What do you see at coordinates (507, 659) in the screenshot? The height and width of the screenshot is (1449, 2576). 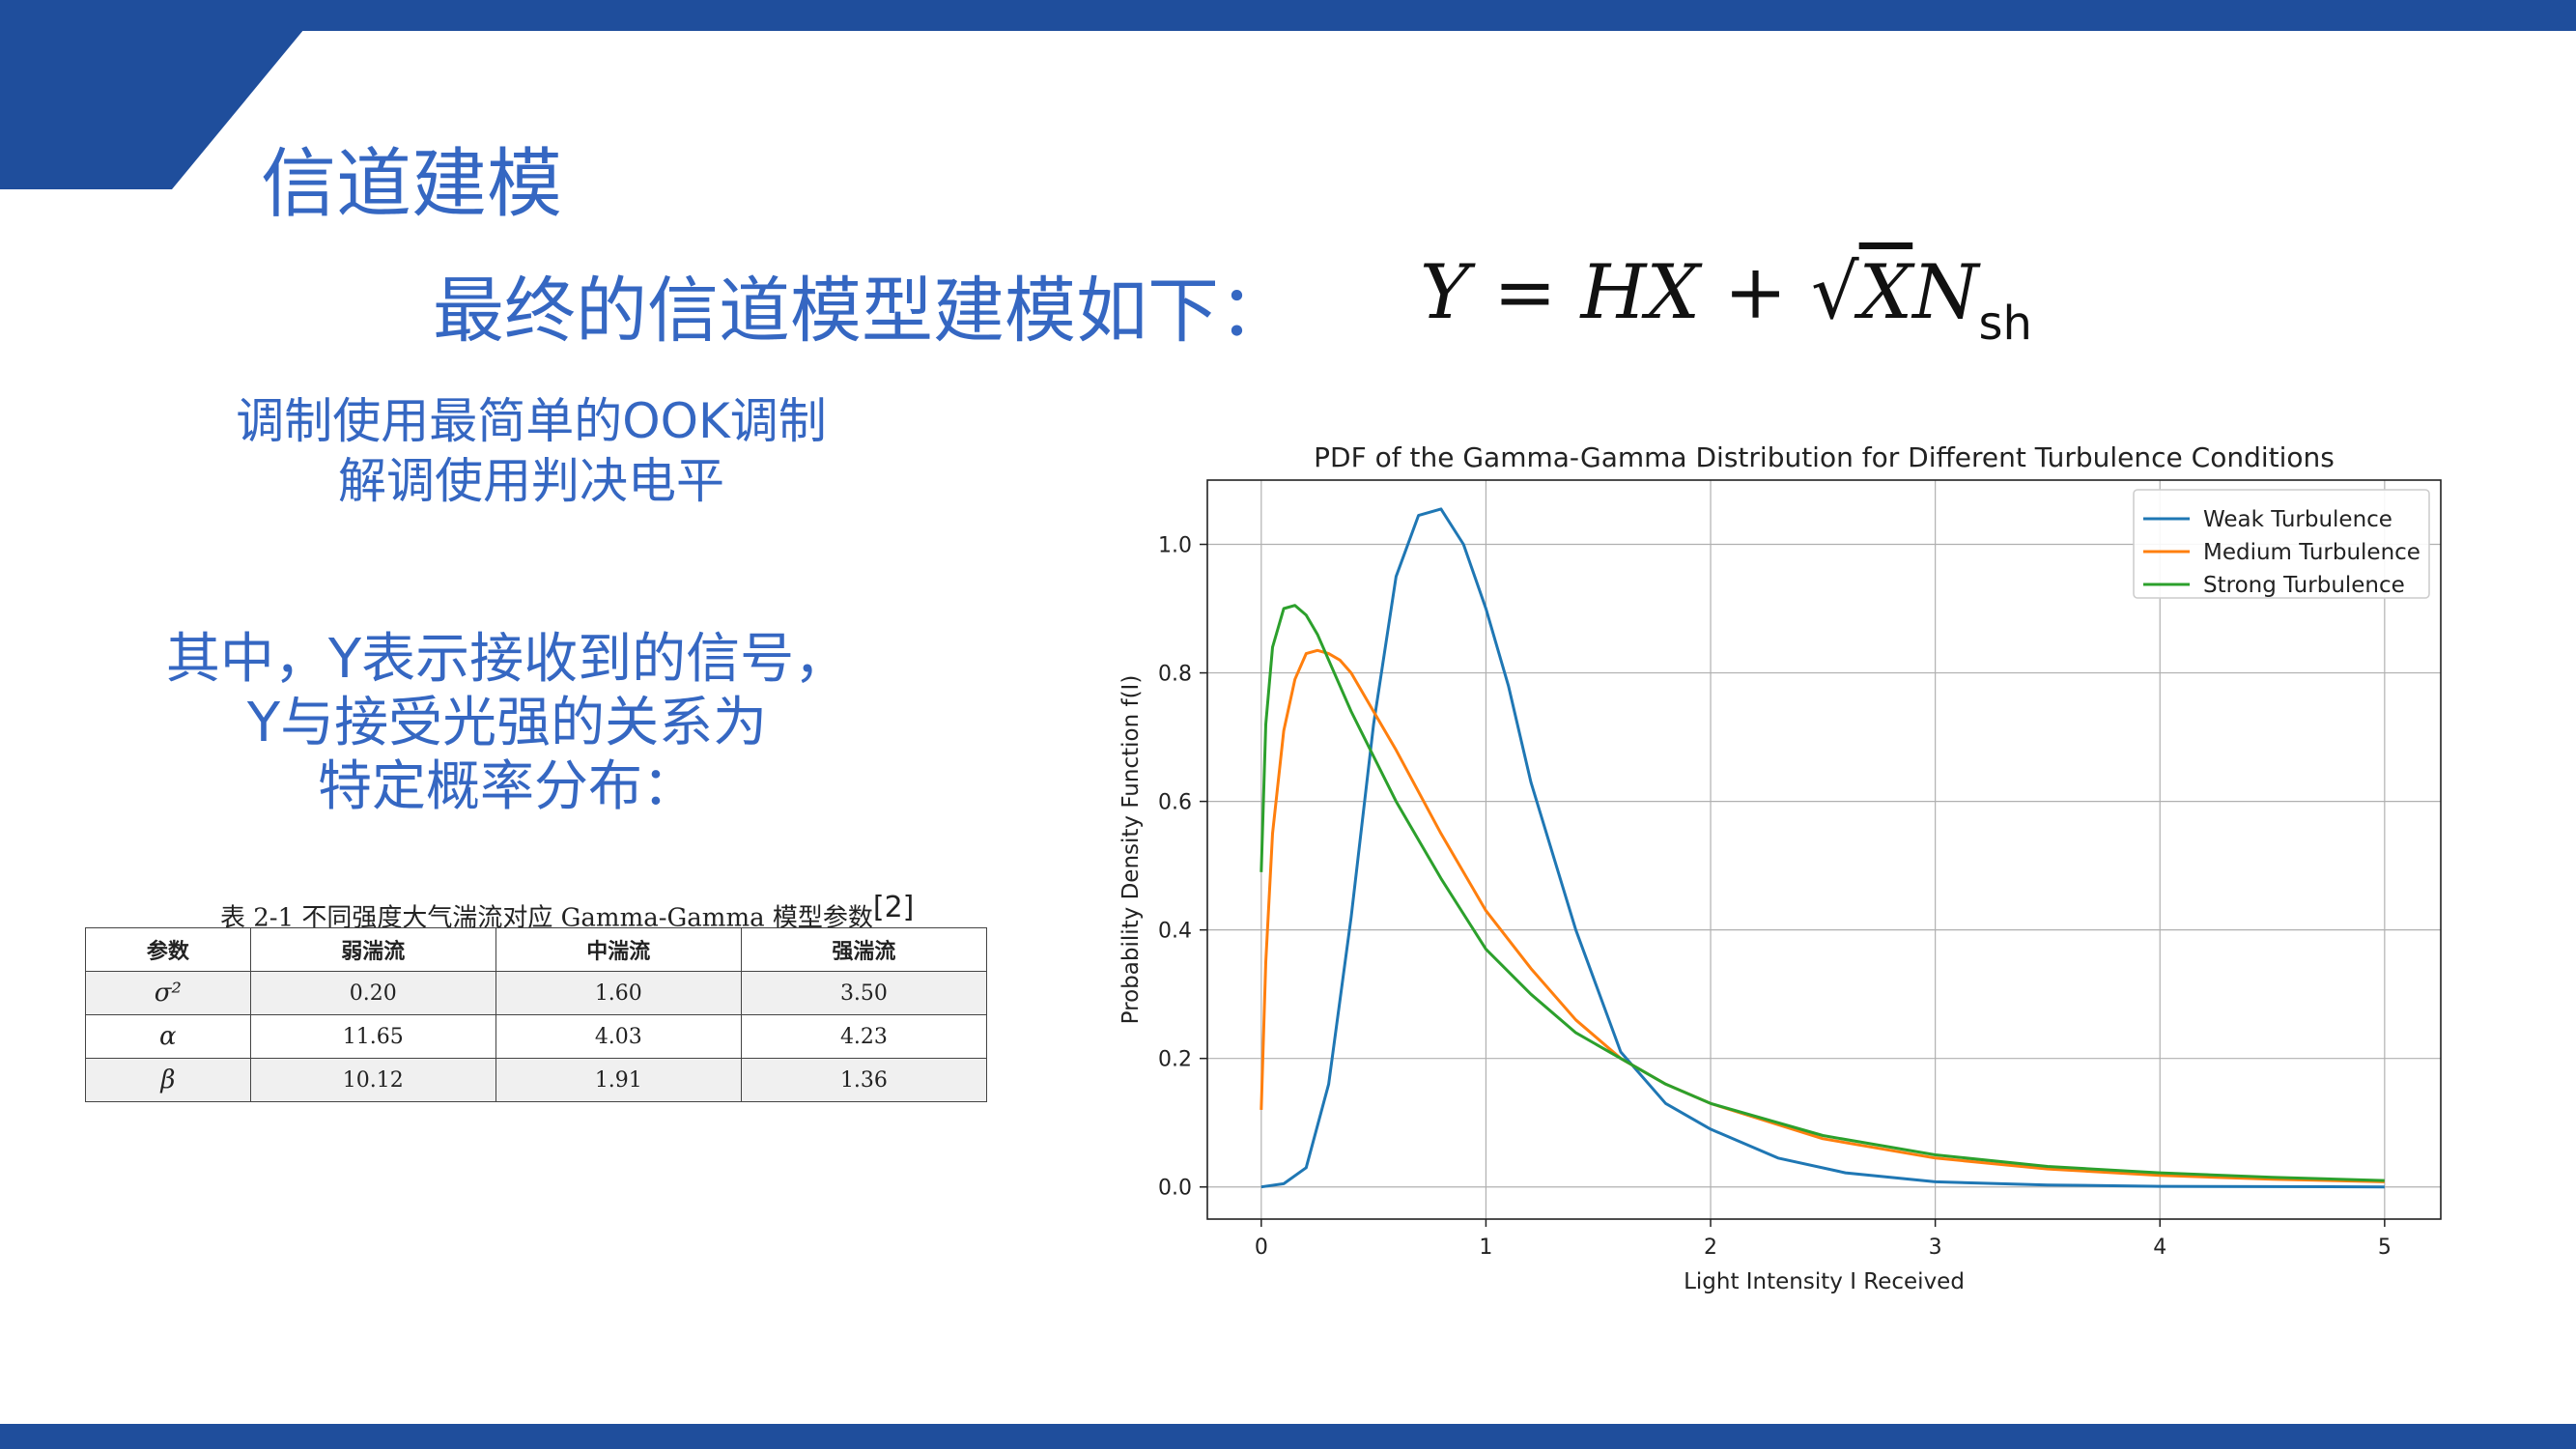 I see `description-line-1: 其中，Y表示接收到的信号，` at bounding box center [507, 659].